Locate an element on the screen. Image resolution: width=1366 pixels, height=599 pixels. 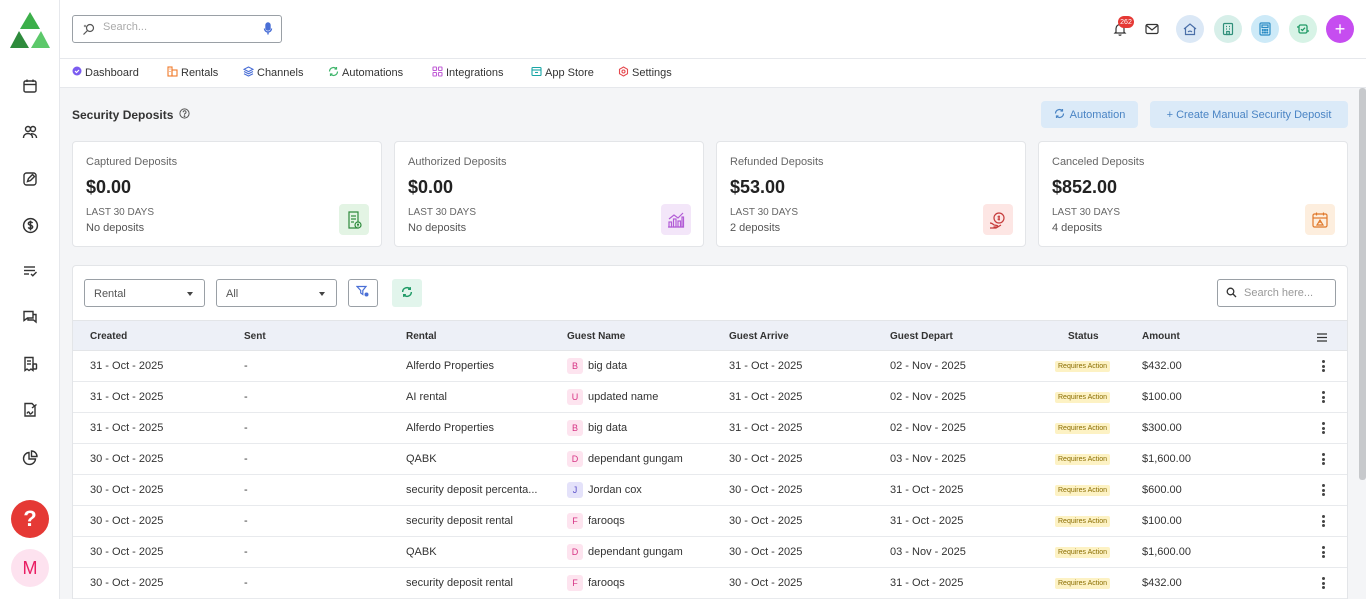
column-menu-icon is located at coordinates (1322, 338).